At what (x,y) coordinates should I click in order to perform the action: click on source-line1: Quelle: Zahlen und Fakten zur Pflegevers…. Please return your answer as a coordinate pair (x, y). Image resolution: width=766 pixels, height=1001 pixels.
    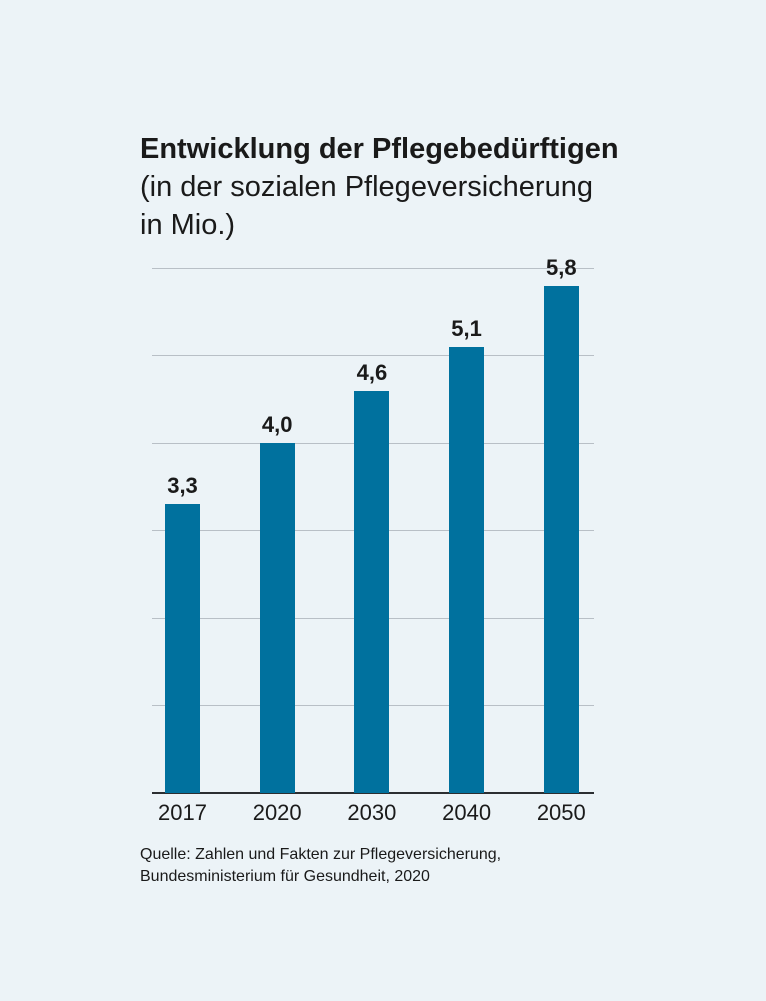
    Looking at the image, I should click on (321, 854).